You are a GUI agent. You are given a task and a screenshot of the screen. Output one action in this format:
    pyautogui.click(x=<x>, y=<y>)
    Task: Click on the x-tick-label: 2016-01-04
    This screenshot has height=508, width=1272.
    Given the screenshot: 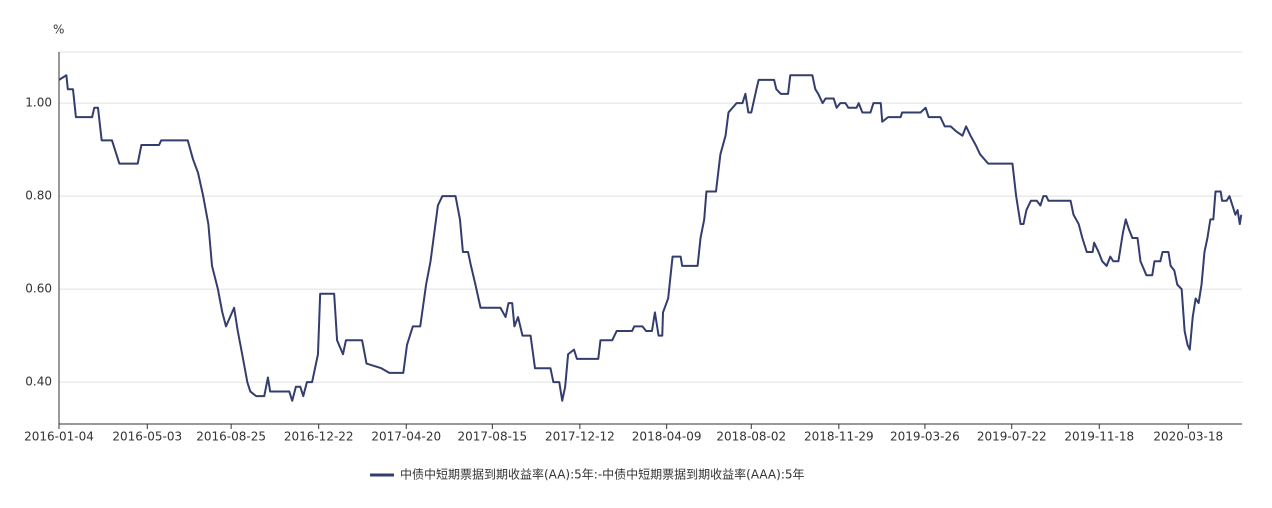 What is the action you would take?
    pyautogui.click(x=59, y=437)
    